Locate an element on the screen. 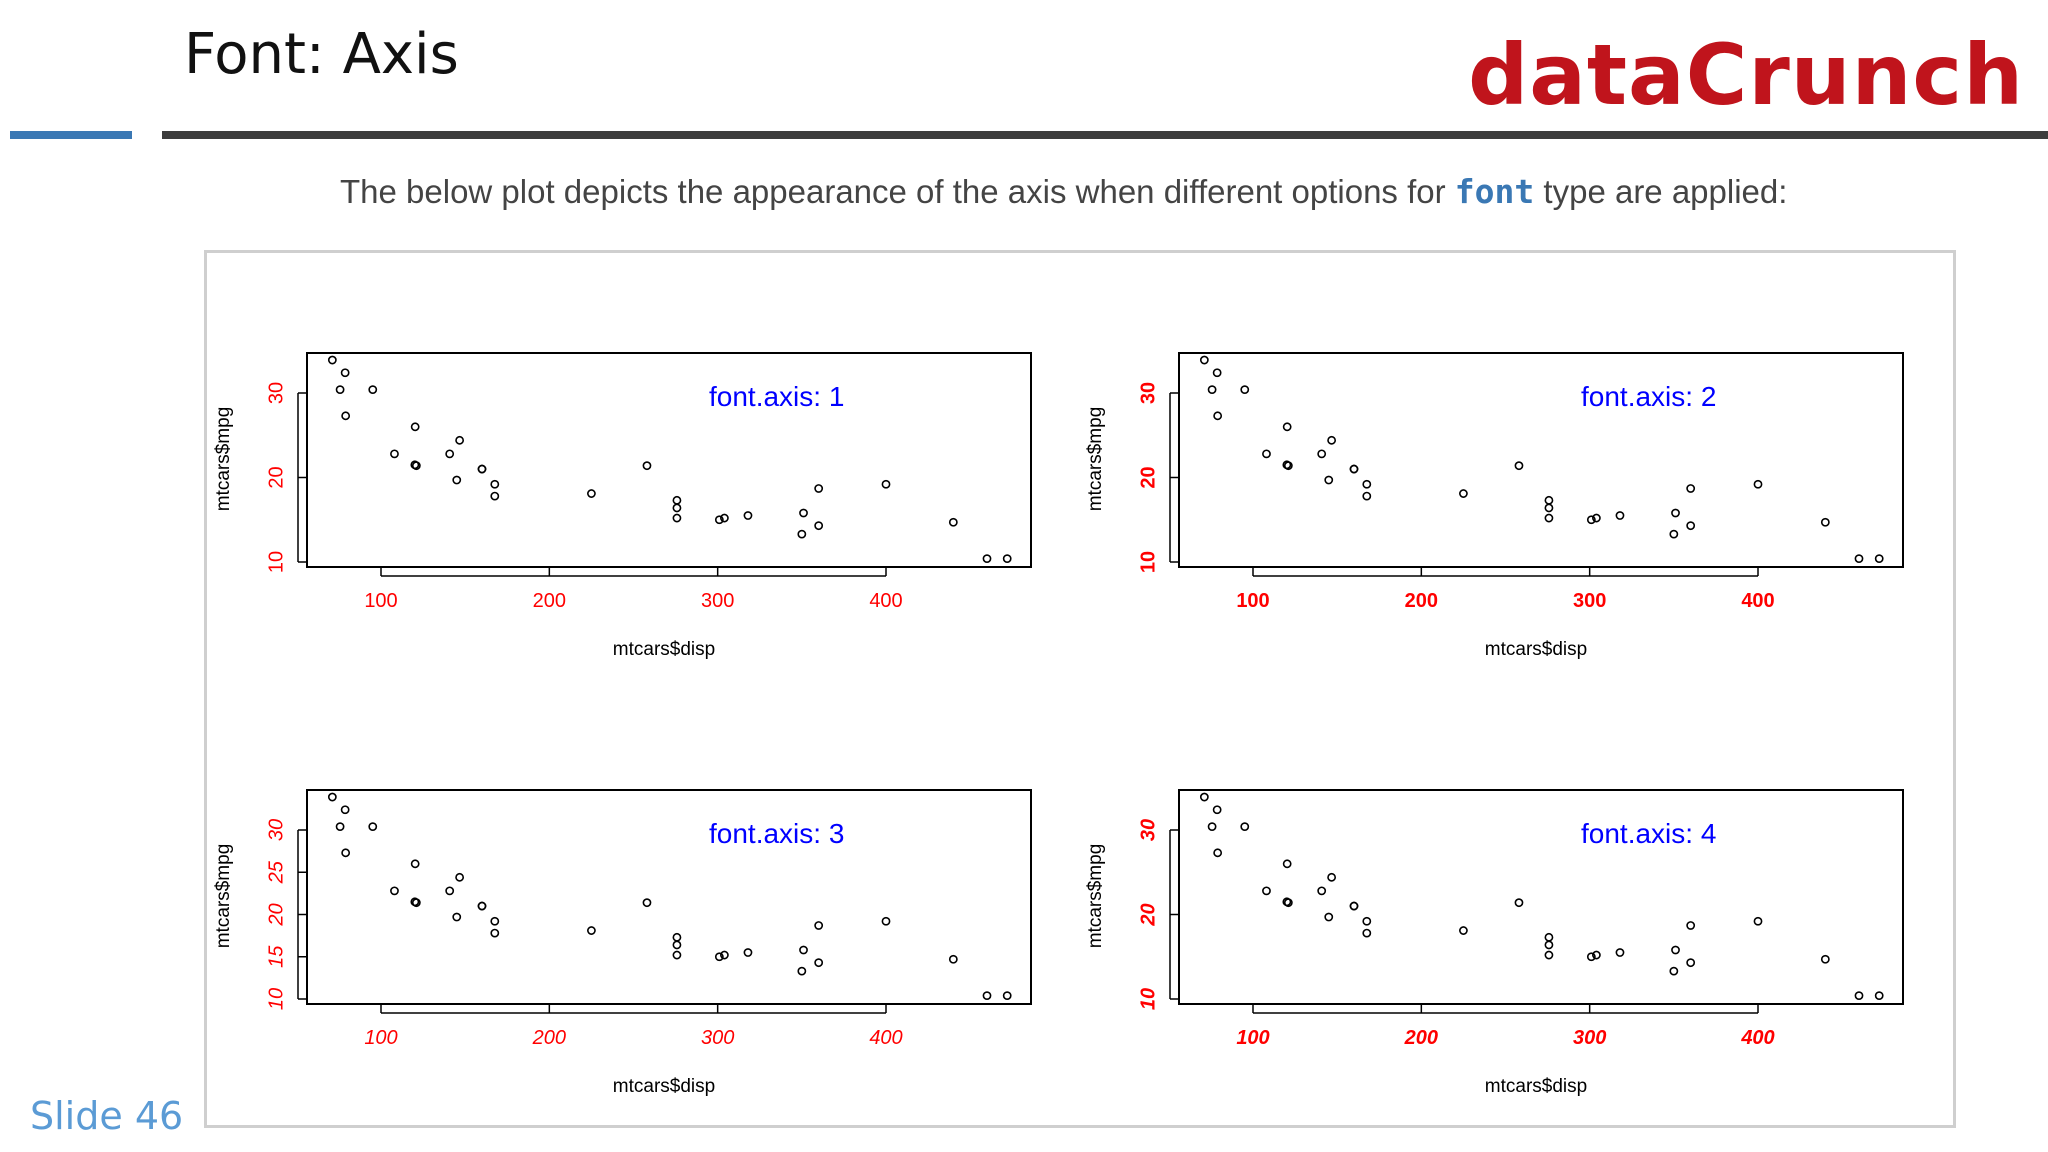 The image size is (2048, 1152). intro-code-font: font is located at coordinates (1494, 191).